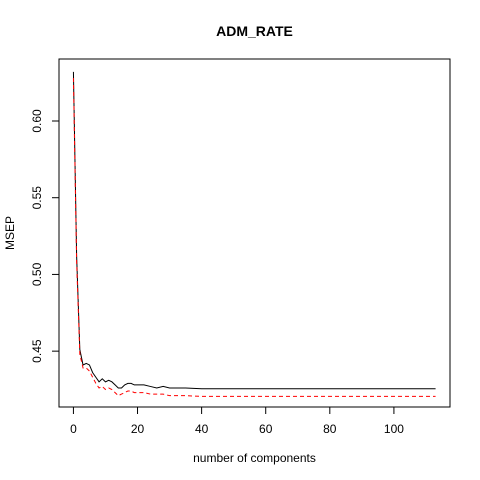 The image size is (480, 480). What do you see at coordinates (37, 198) in the screenshot?
I see `y-tick-label: 0.55` at bounding box center [37, 198].